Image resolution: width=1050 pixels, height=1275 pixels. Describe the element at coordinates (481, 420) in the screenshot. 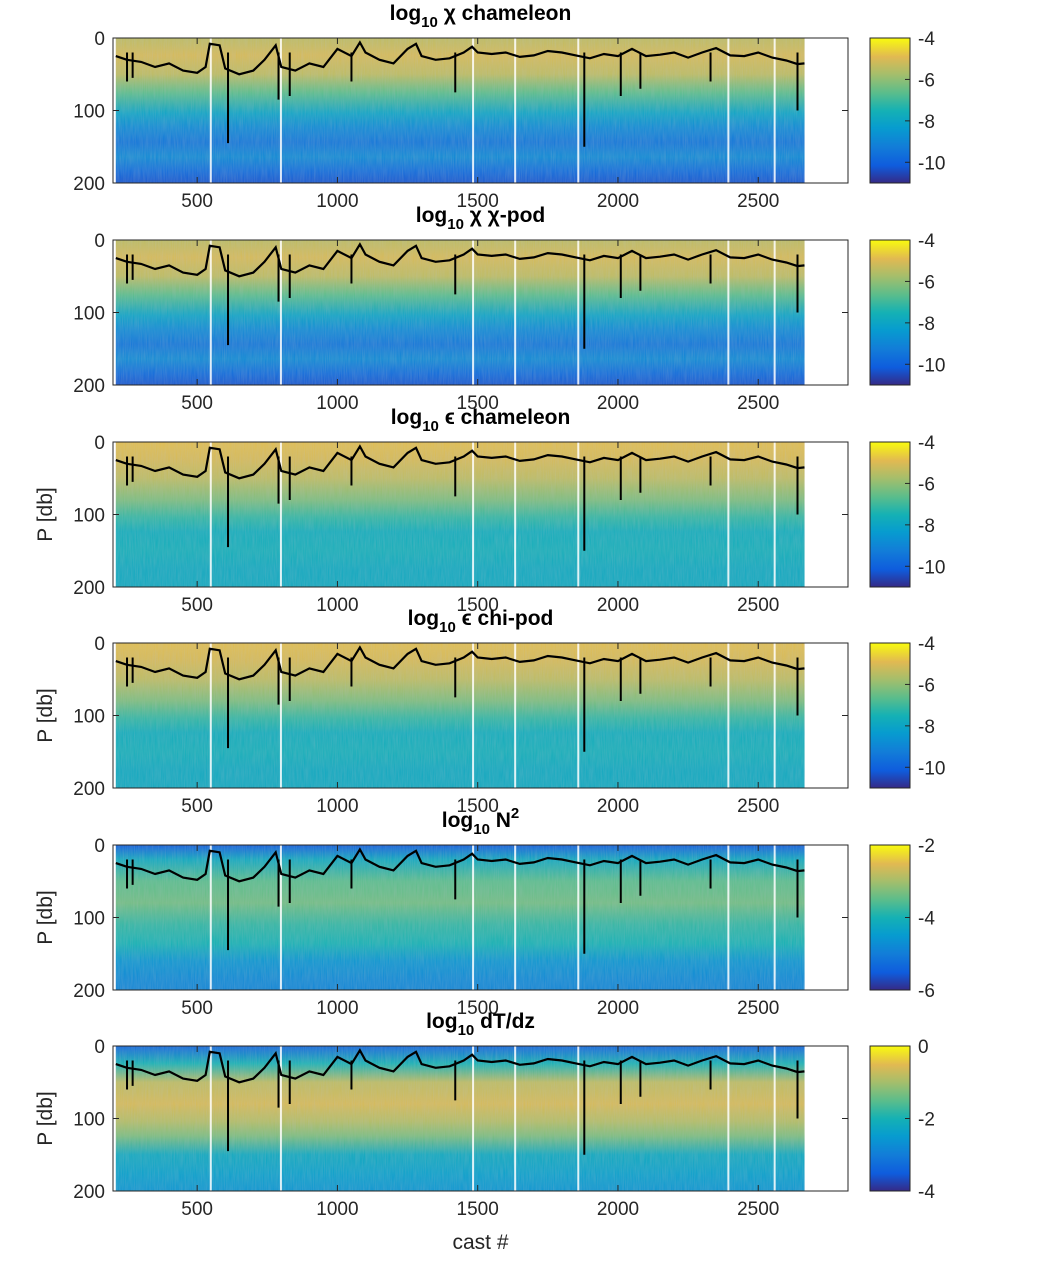

I see `panel-title: log10 ϵ chameleon` at that location.